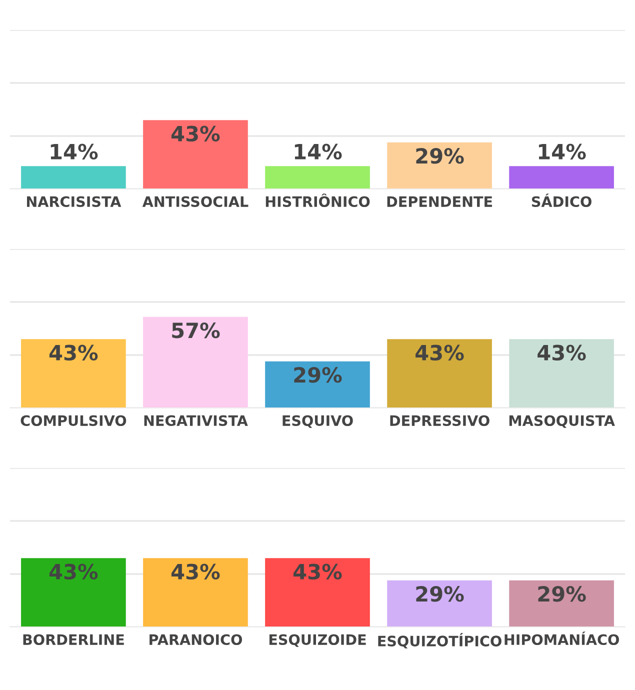  I want to click on x-tick-label: HIPOMANÍACO, so click(561, 639).